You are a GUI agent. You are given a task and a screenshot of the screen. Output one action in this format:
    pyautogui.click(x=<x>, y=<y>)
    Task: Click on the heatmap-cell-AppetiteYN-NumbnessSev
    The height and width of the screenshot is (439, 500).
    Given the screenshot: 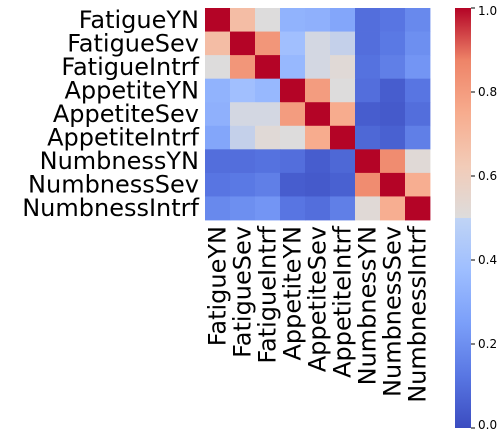 What is the action you would take?
    pyautogui.click(x=393, y=90)
    